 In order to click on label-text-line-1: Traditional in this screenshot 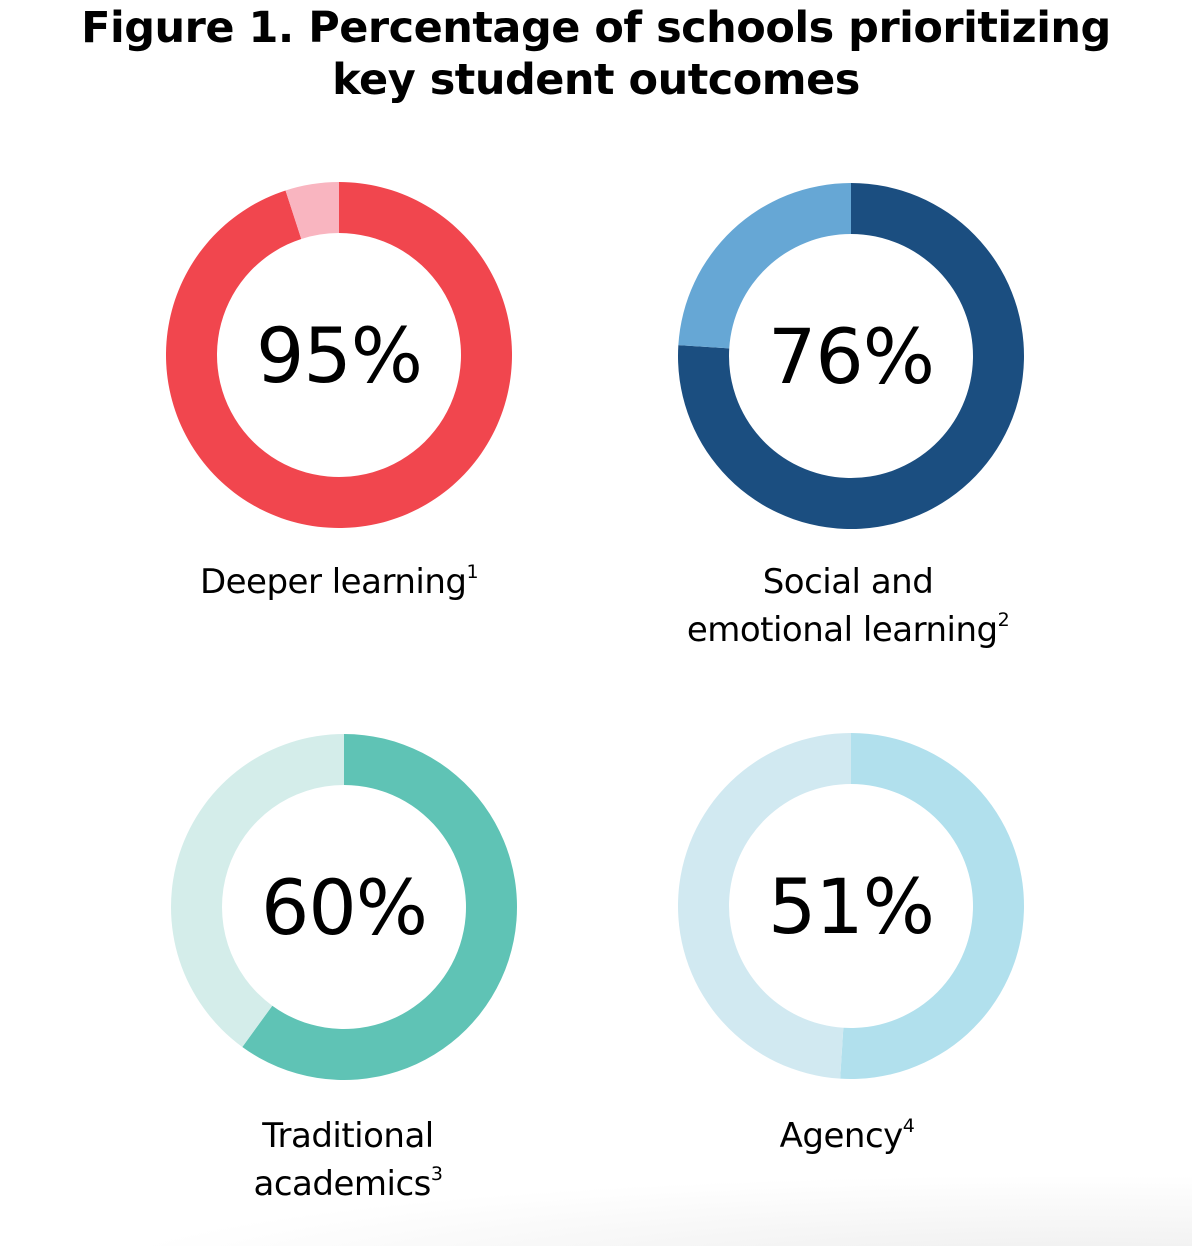, I will do `click(348, 1136)`.